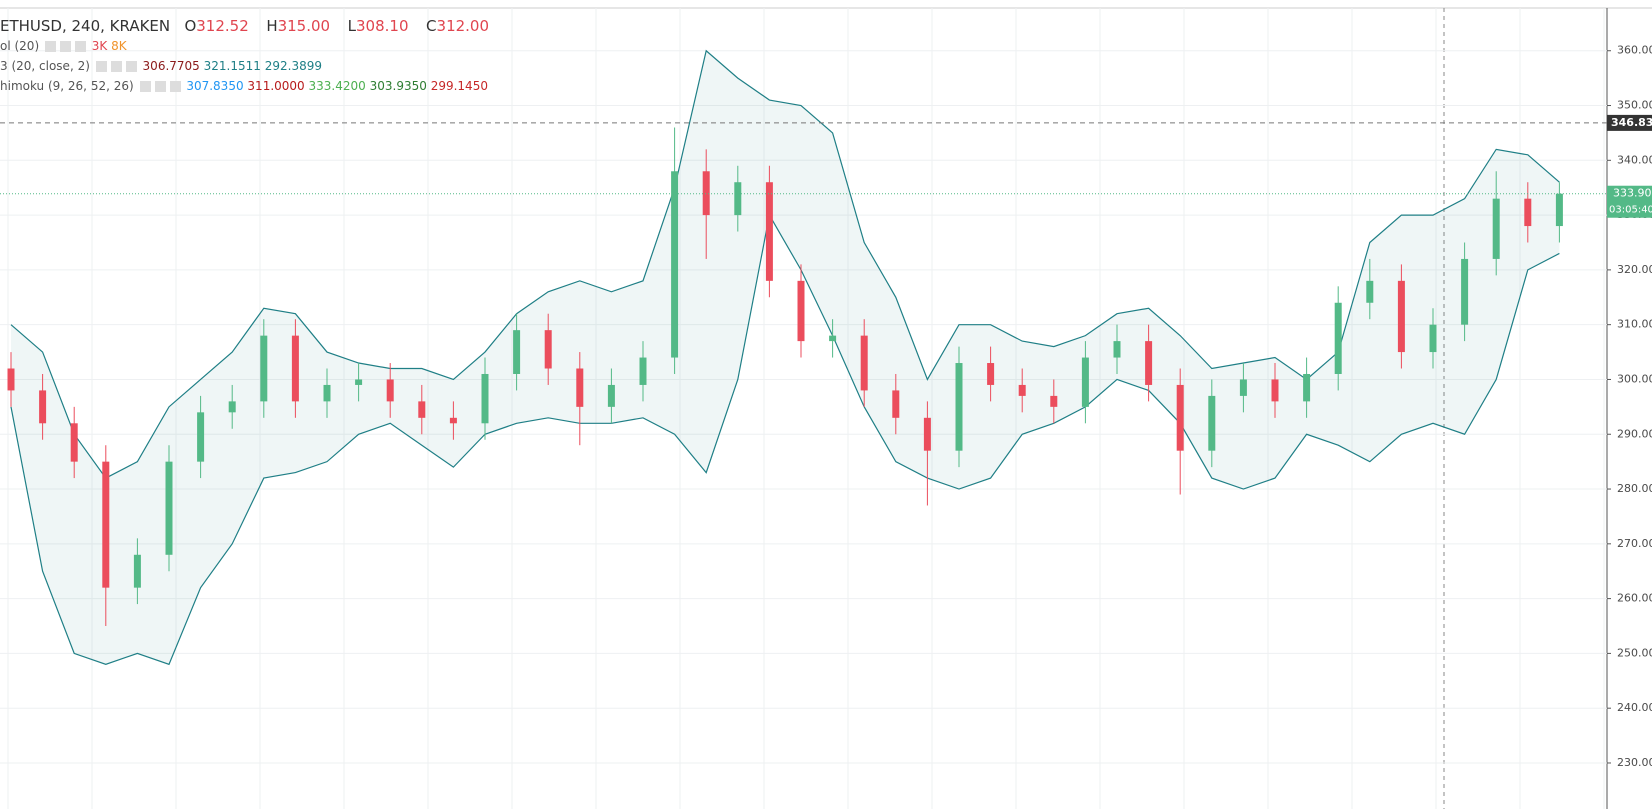  What do you see at coordinates (253, 46) in the screenshot?
I see `legend-row: ol (20) 3K 8K` at bounding box center [253, 46].